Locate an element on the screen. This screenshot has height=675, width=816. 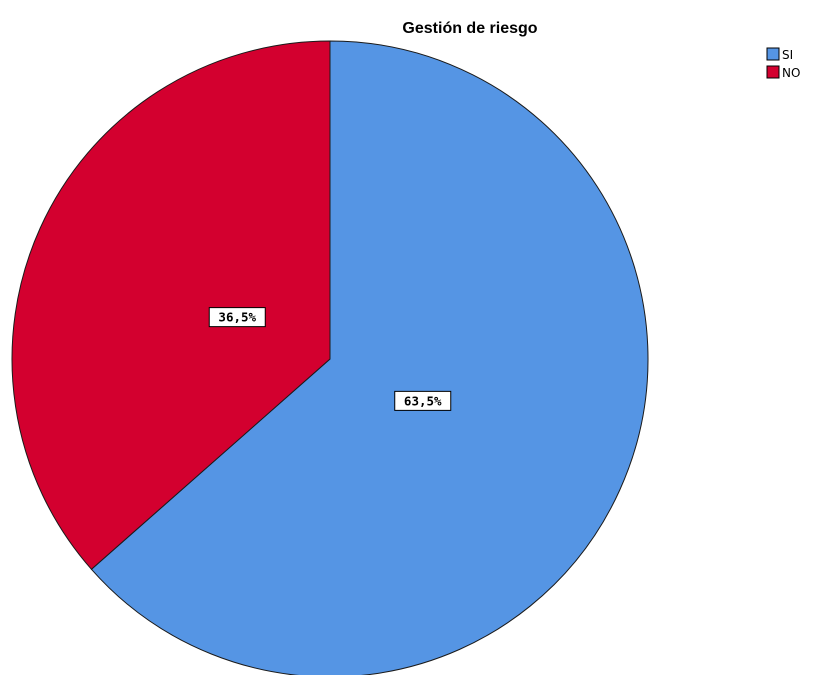
data-label-text: 36,5% is located at coordinates (237, 317).